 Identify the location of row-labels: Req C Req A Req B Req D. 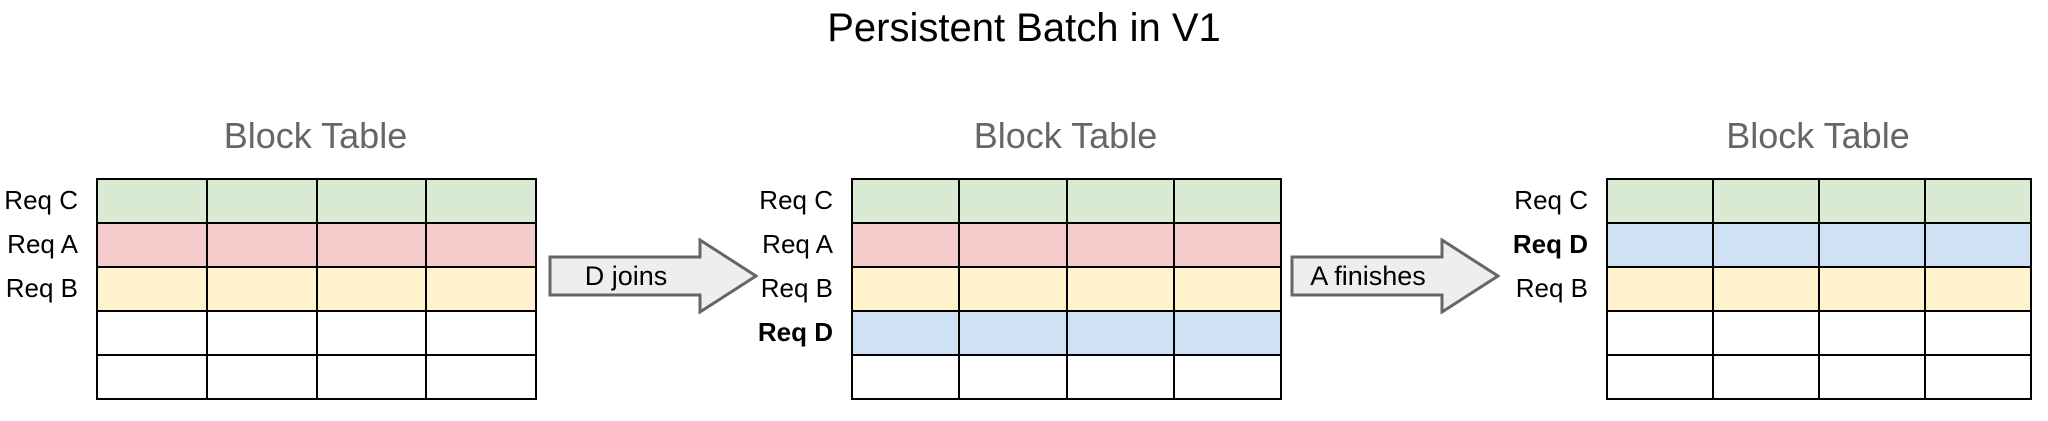
(803, 288).